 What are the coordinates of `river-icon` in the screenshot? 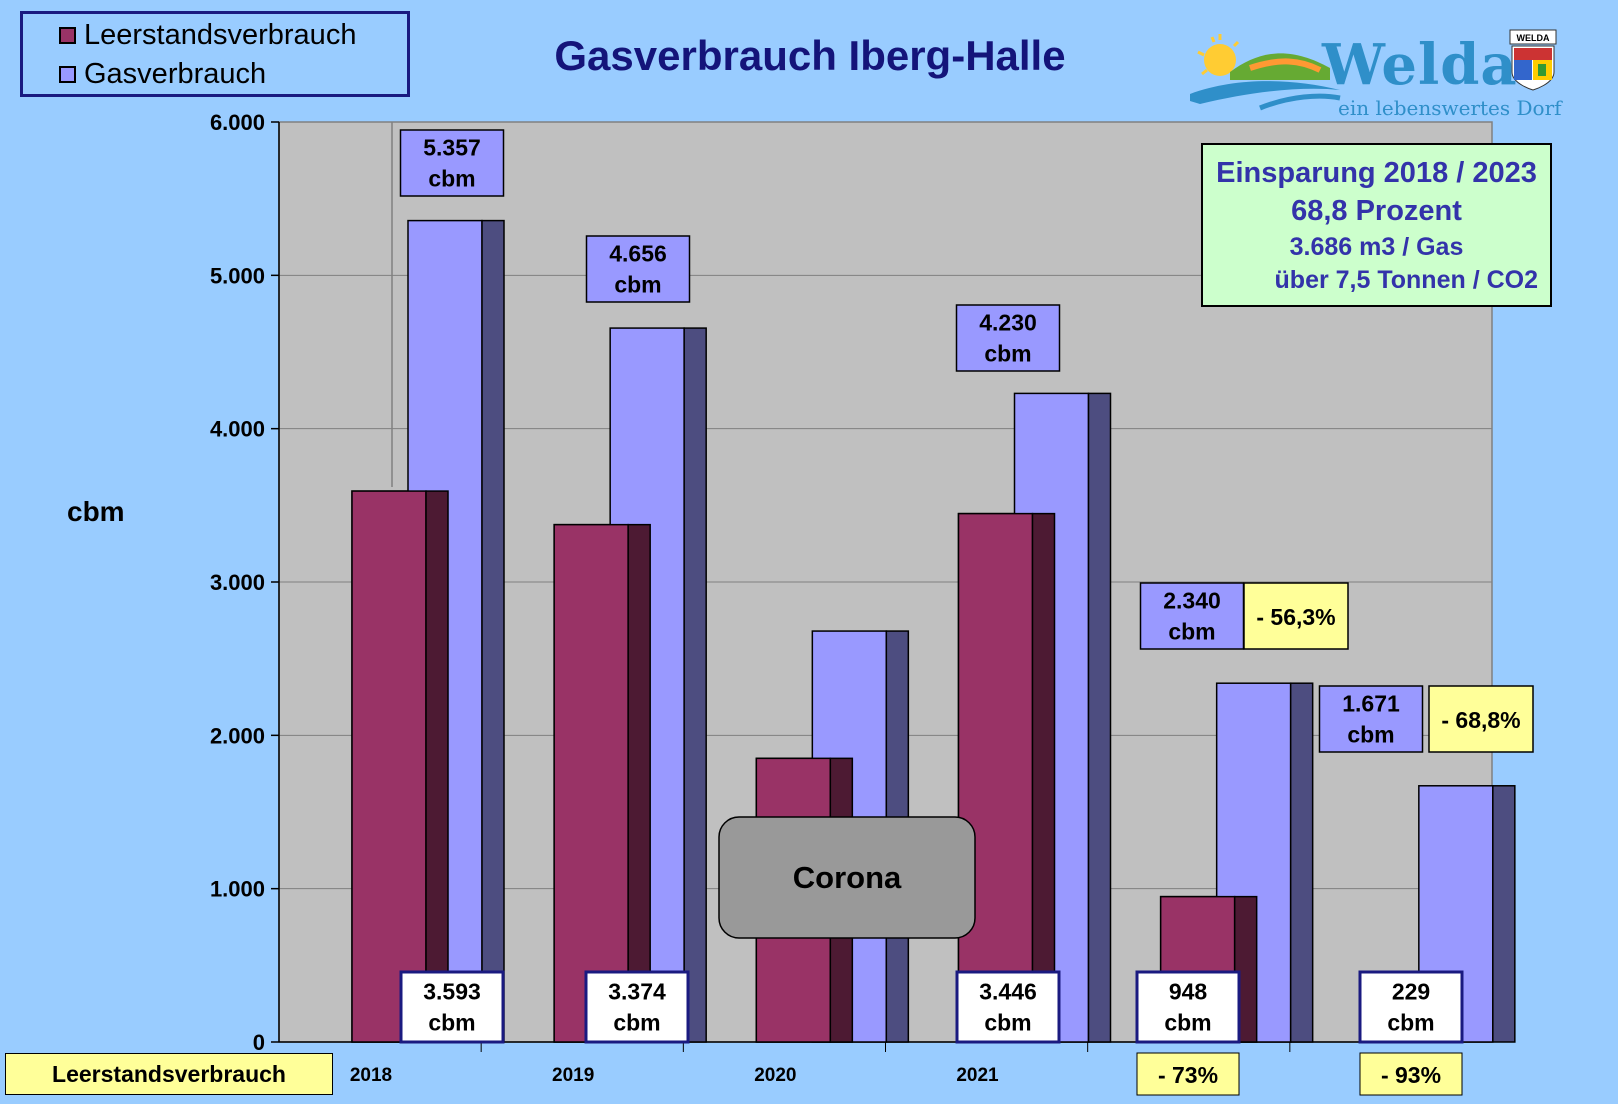 It's located at (1265, 92).